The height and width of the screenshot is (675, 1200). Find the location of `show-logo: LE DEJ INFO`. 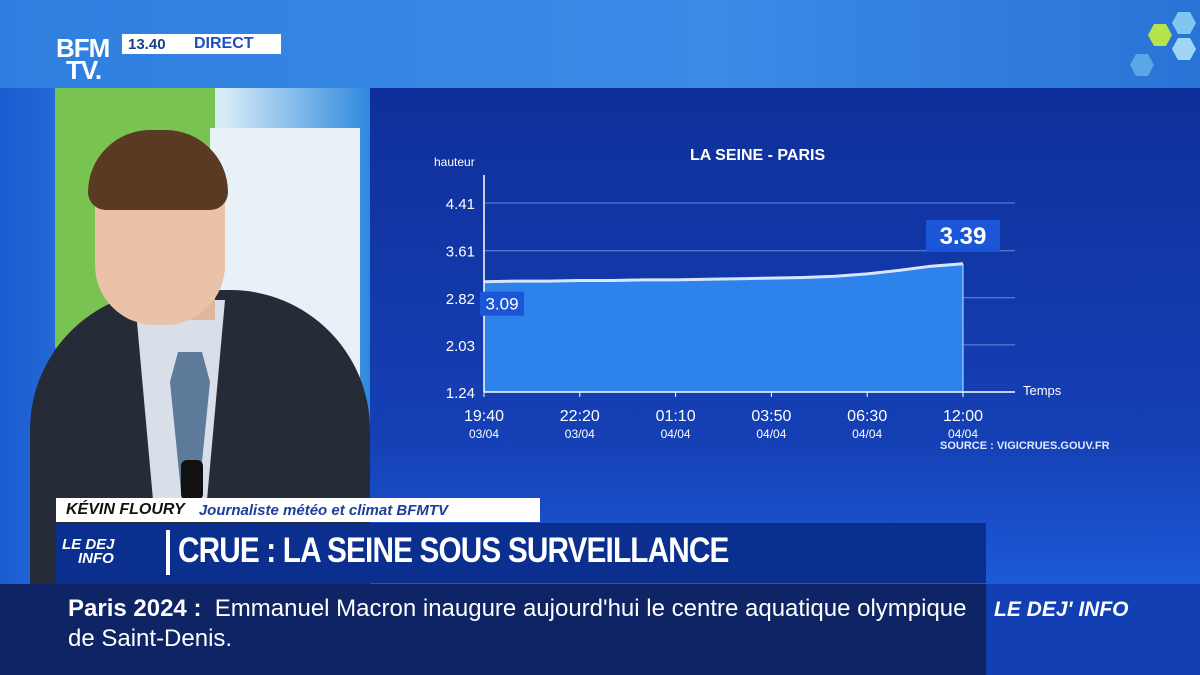

show-logo: LE DEJ INFO is located at coordinates (111, 554).